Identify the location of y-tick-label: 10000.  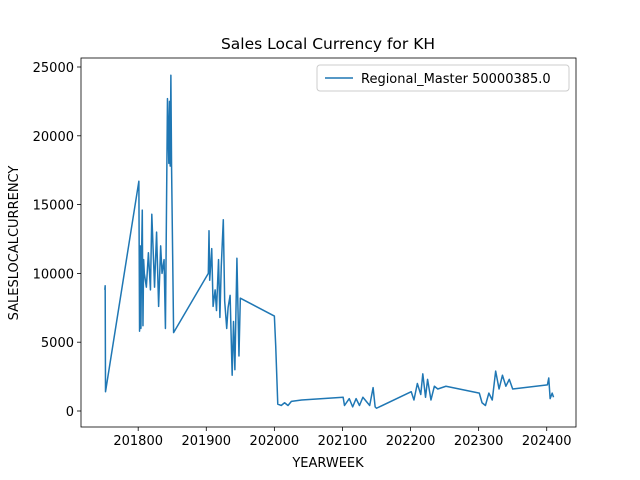
(53, 274).